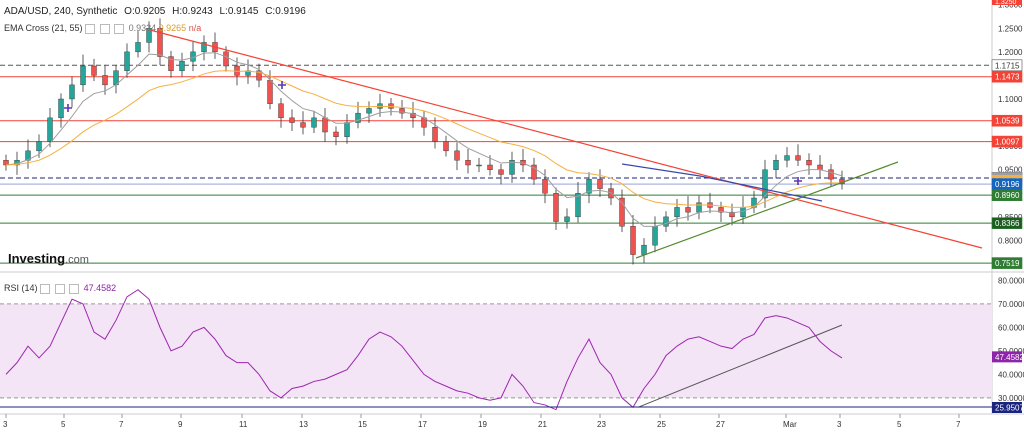  I want to click on open-value: O:0.9205, so click(145, 11).